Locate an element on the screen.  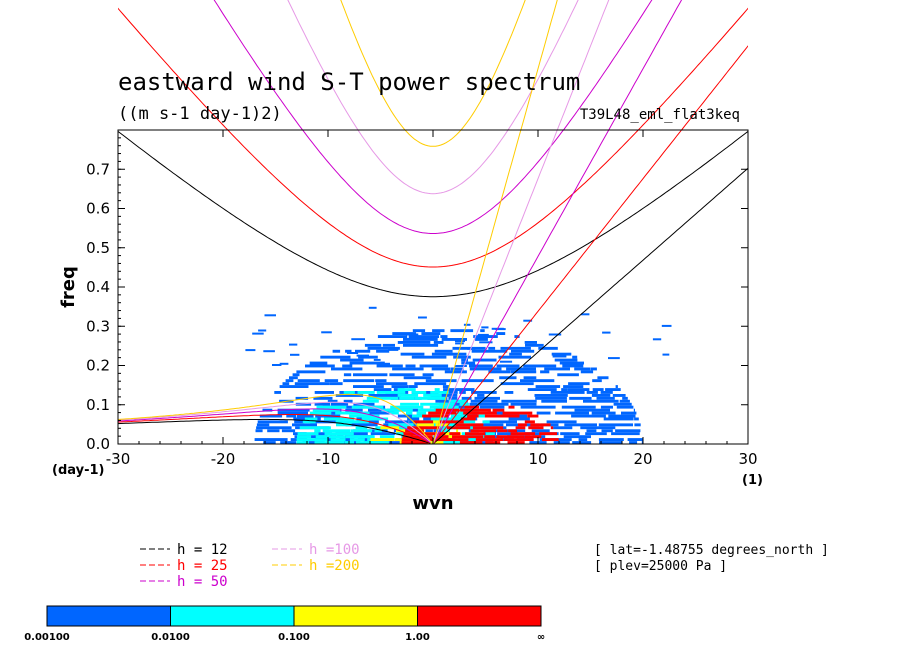
colorbar-label: 1.00 is located at coordinates (417, 637).